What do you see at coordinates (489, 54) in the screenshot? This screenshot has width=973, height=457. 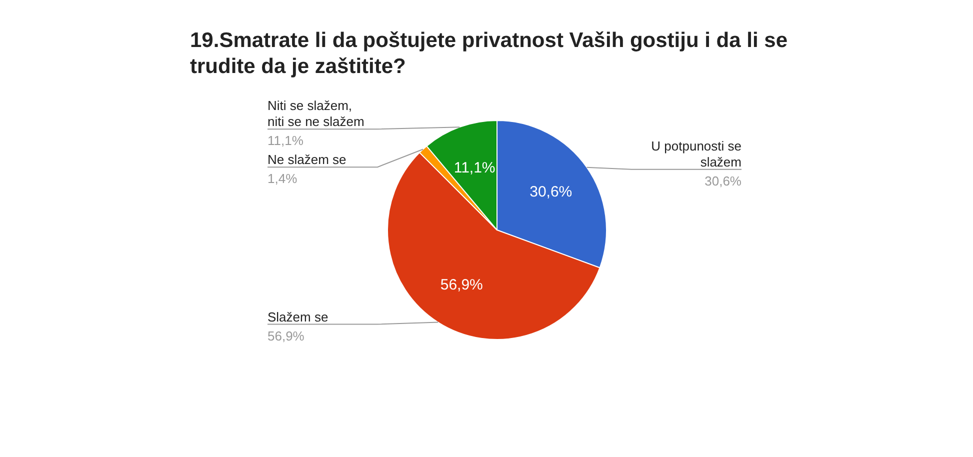 I see `chart-title: 19.Smatrate li da poštujete privatnost Vaših gostiju i da li se trudite da je zaštitite?` at bounding box center [489, 54].